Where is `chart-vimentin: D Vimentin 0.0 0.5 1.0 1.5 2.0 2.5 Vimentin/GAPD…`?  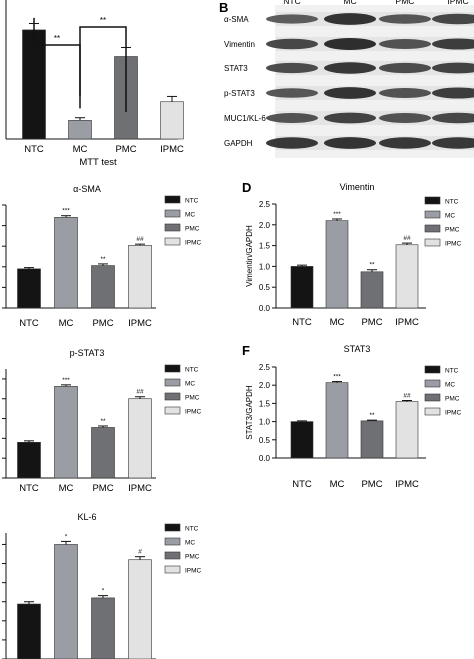 chart-vimentin: D Vimentin 0.0 0.5 1.0 1.5 2.0 2.5 Vimentin/GAPD… is located at coordinates (352, 254).